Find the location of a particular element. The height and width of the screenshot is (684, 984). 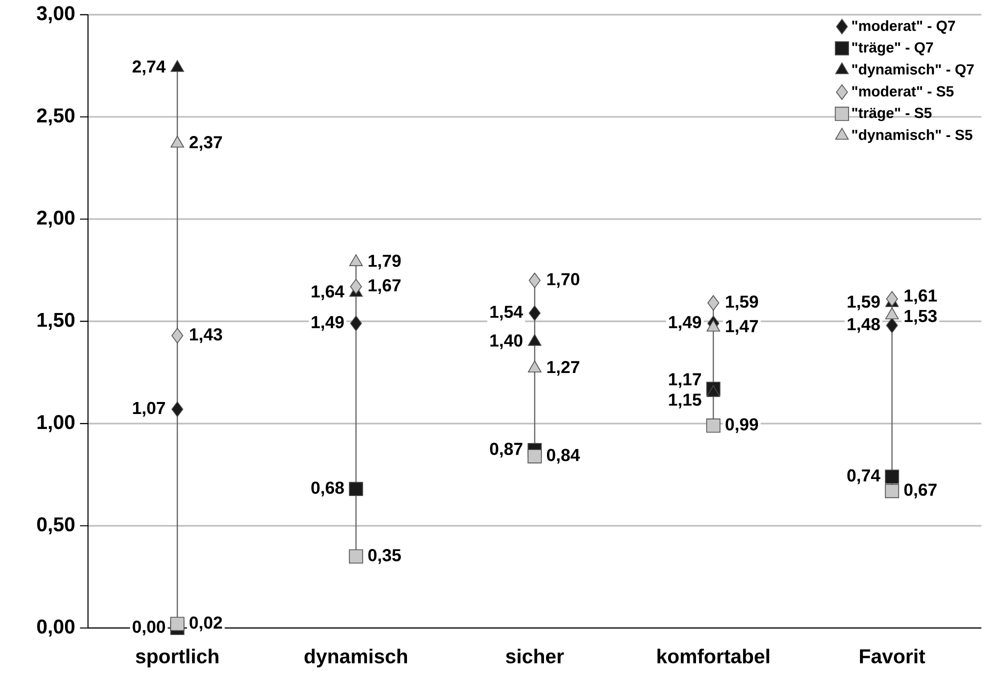

legend-label: "dynamisch" - Q7 is located at coordinates (913, 71).